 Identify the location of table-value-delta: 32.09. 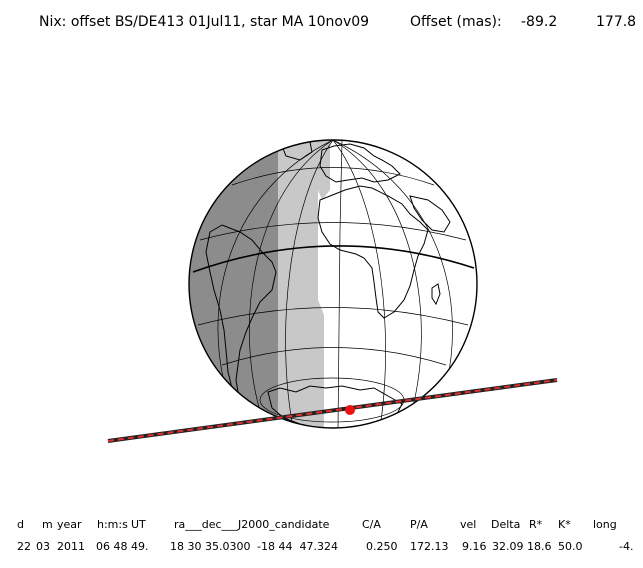
(508, 546).